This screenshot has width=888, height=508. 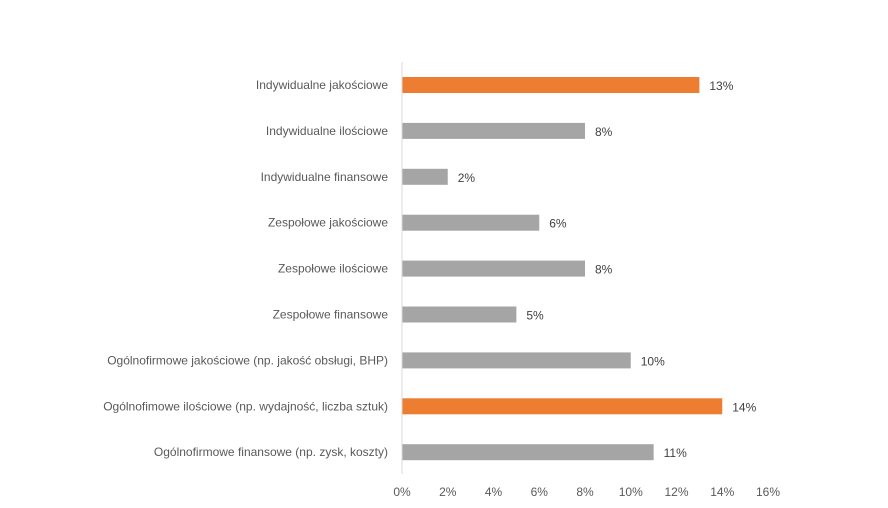 I want to click on data-label: 5%, so click(x=535, y=316).